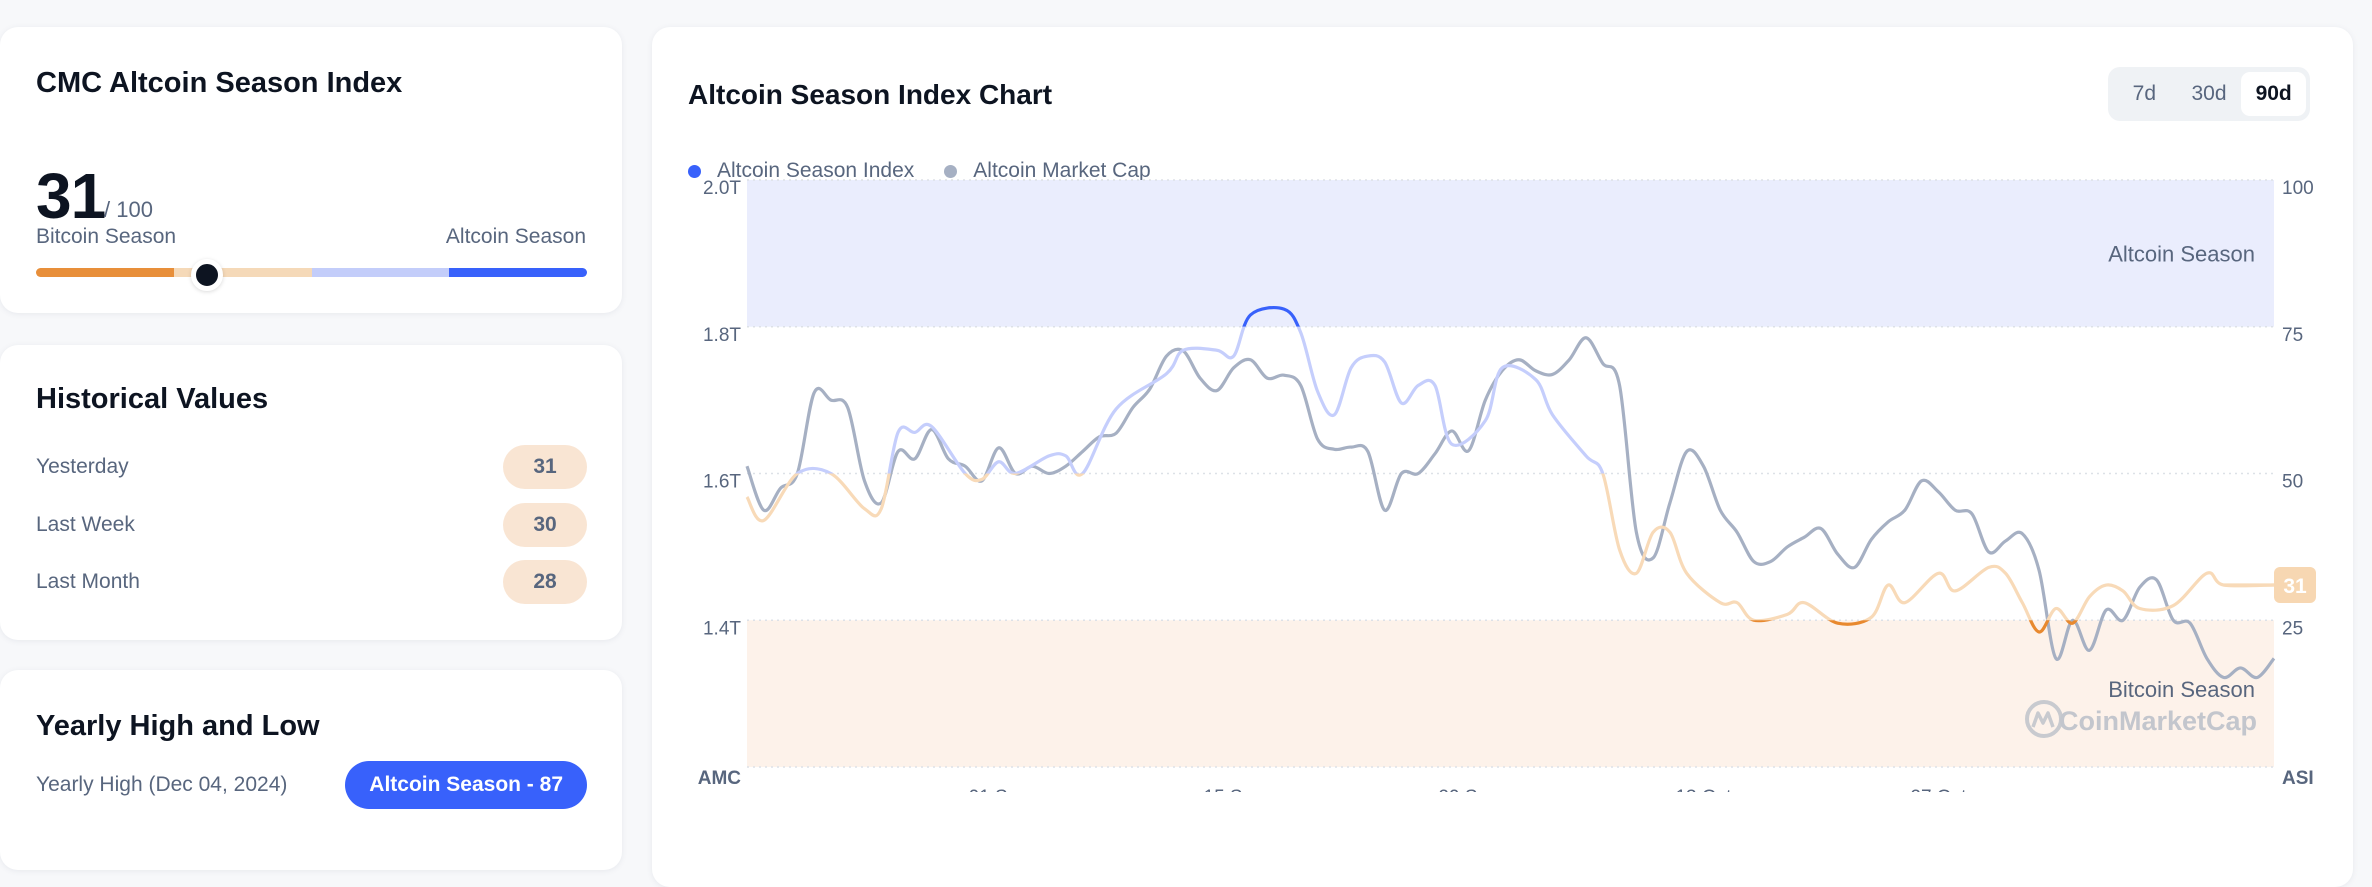  What do you see at coordinates (85, 524) in the screenshot?
I see `row-label: Last Week` at bounding box center [85, 524].